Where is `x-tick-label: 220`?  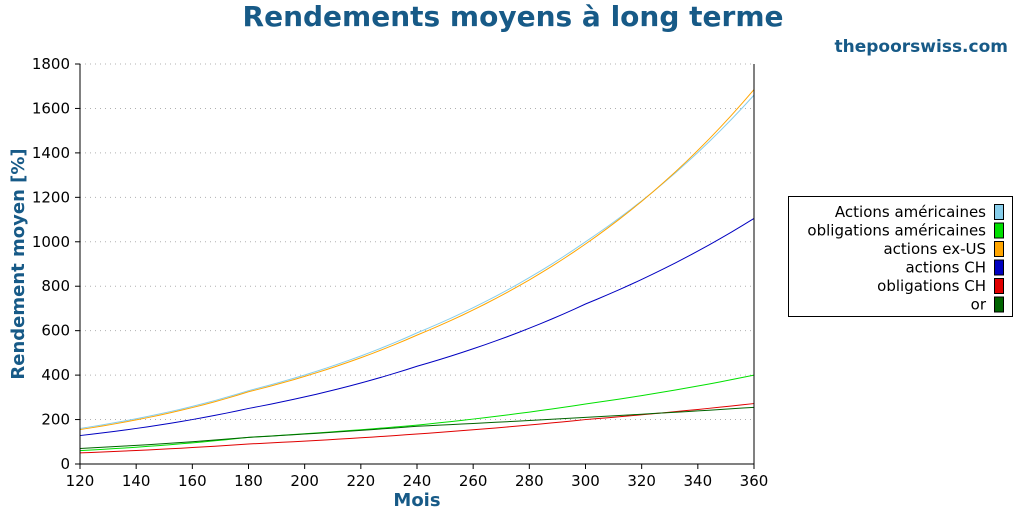 x-tick-label: 220 is located at coordinates (361, 481).